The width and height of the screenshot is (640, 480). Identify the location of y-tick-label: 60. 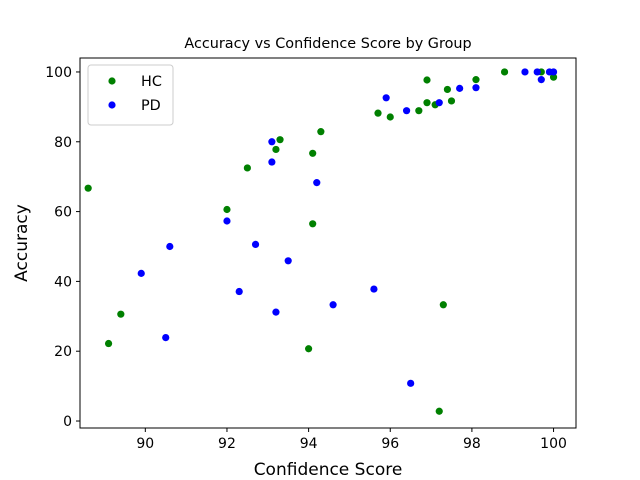
(63, 213).